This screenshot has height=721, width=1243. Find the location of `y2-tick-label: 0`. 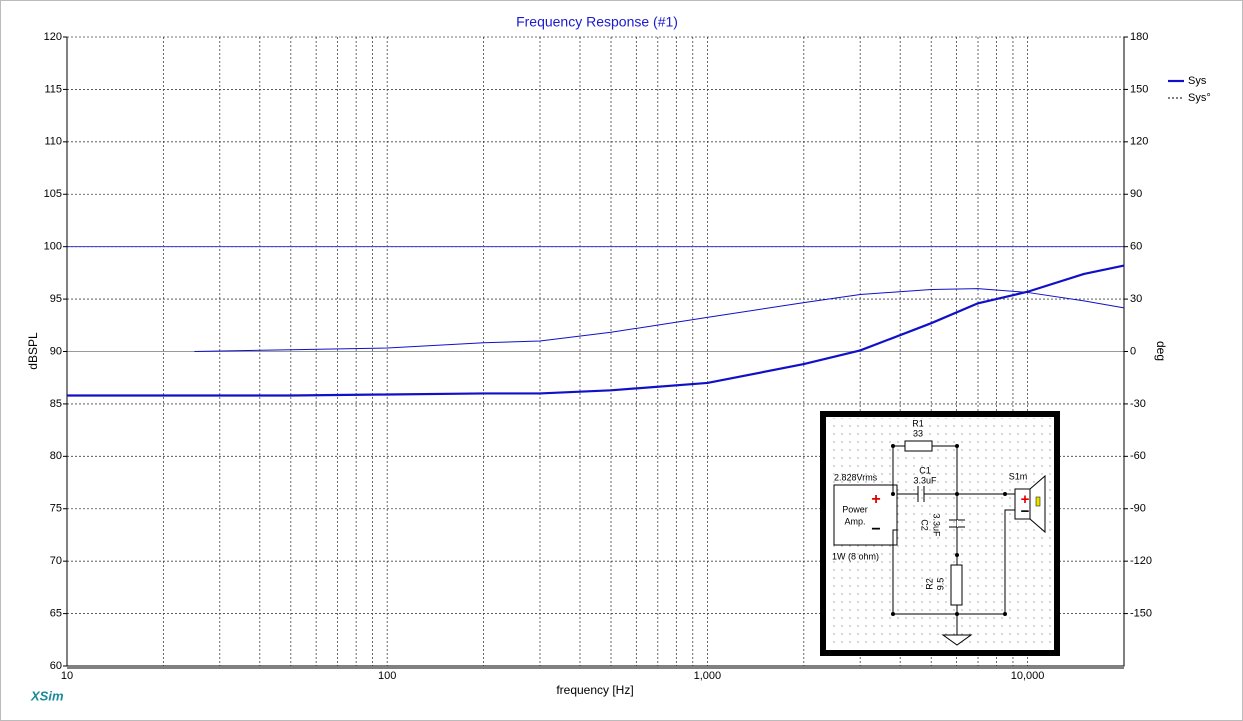

y2-tick-label: 0 is located at coordinates (1133, 351).